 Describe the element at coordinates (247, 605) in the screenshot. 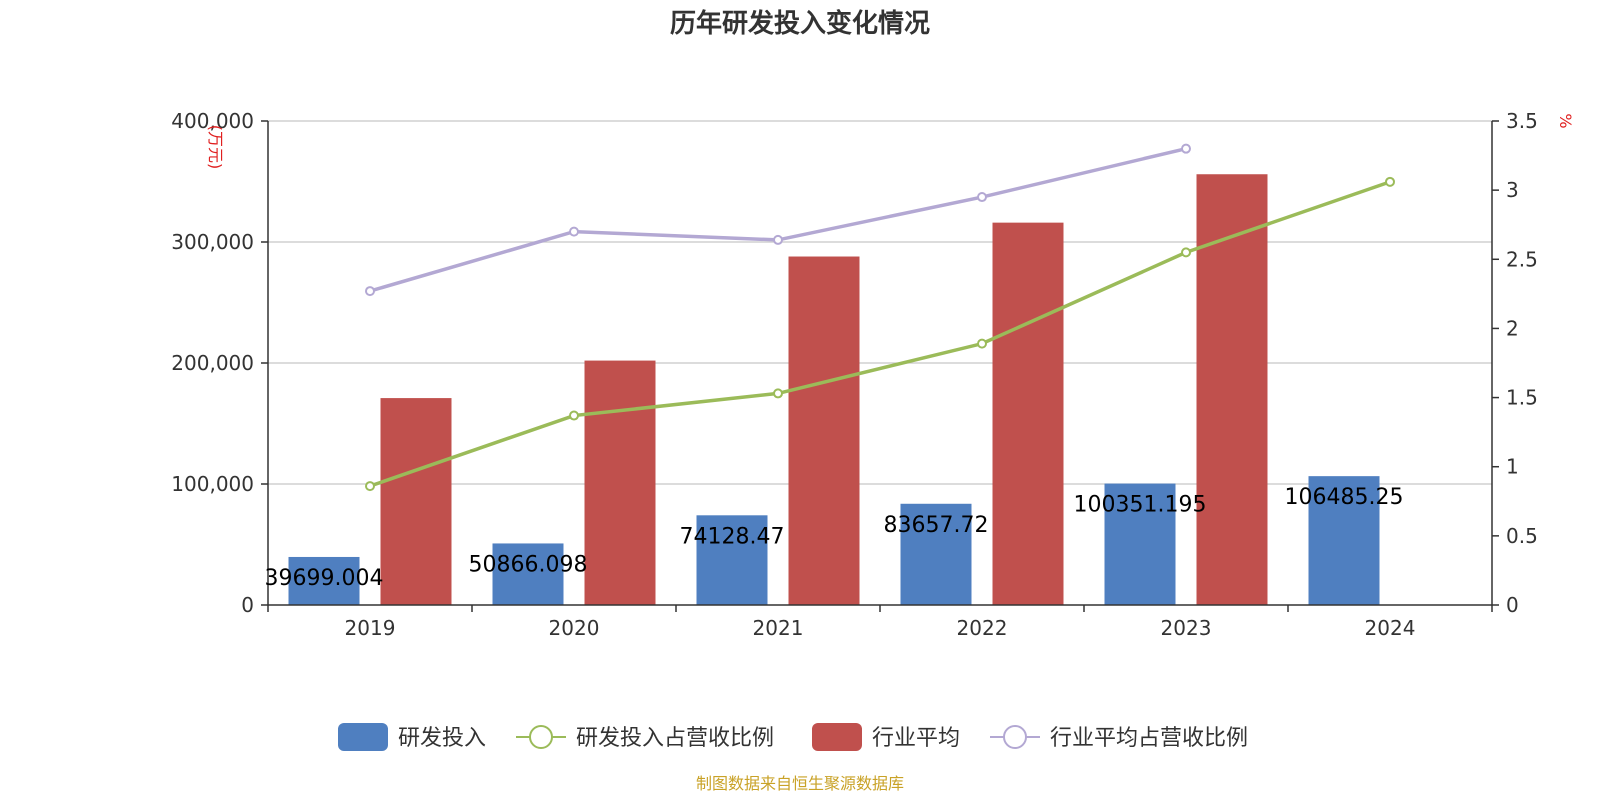

I see `left-axis-tick-label: 0` at that location.